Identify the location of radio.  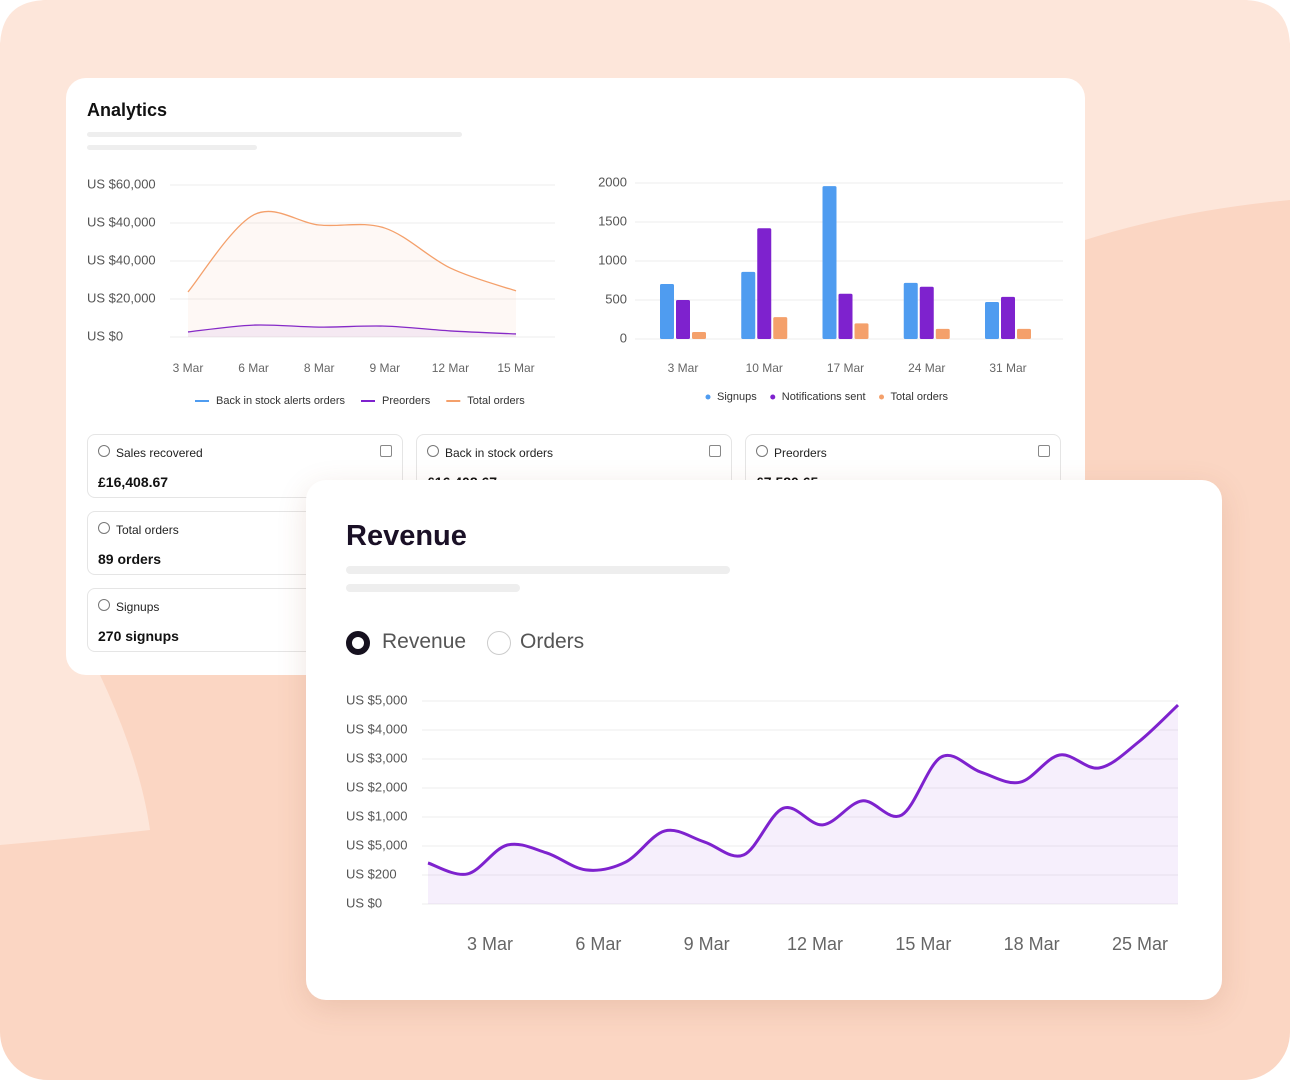
(499, 643).